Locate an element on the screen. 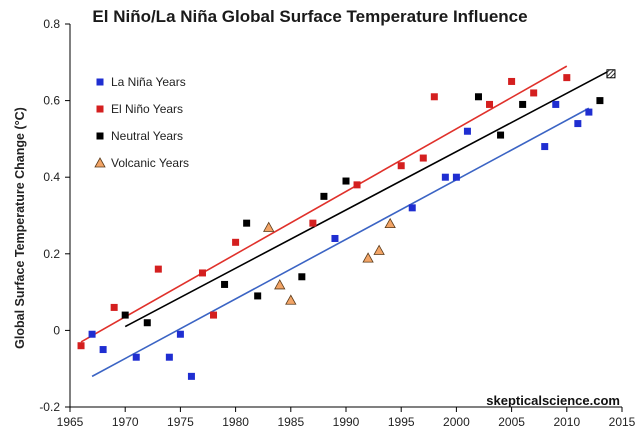 This screenshot has height=431, width=638. legend-marker-volcanic-years is located at coordinates (100, 162).